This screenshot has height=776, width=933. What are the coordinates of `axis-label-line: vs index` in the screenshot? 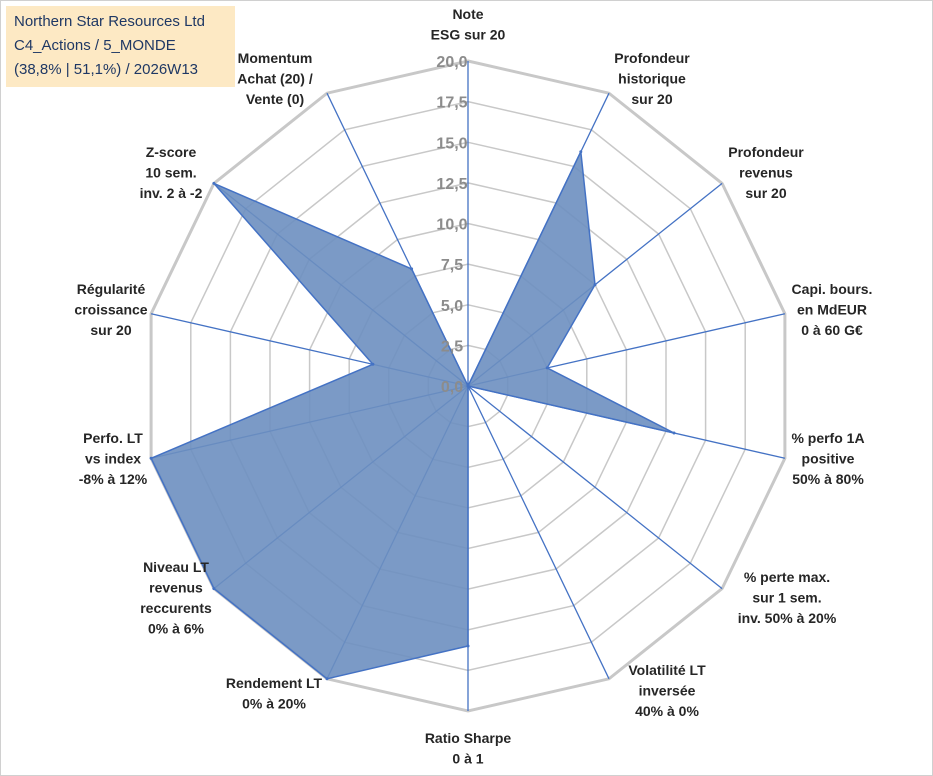 It's located at (113, 459).